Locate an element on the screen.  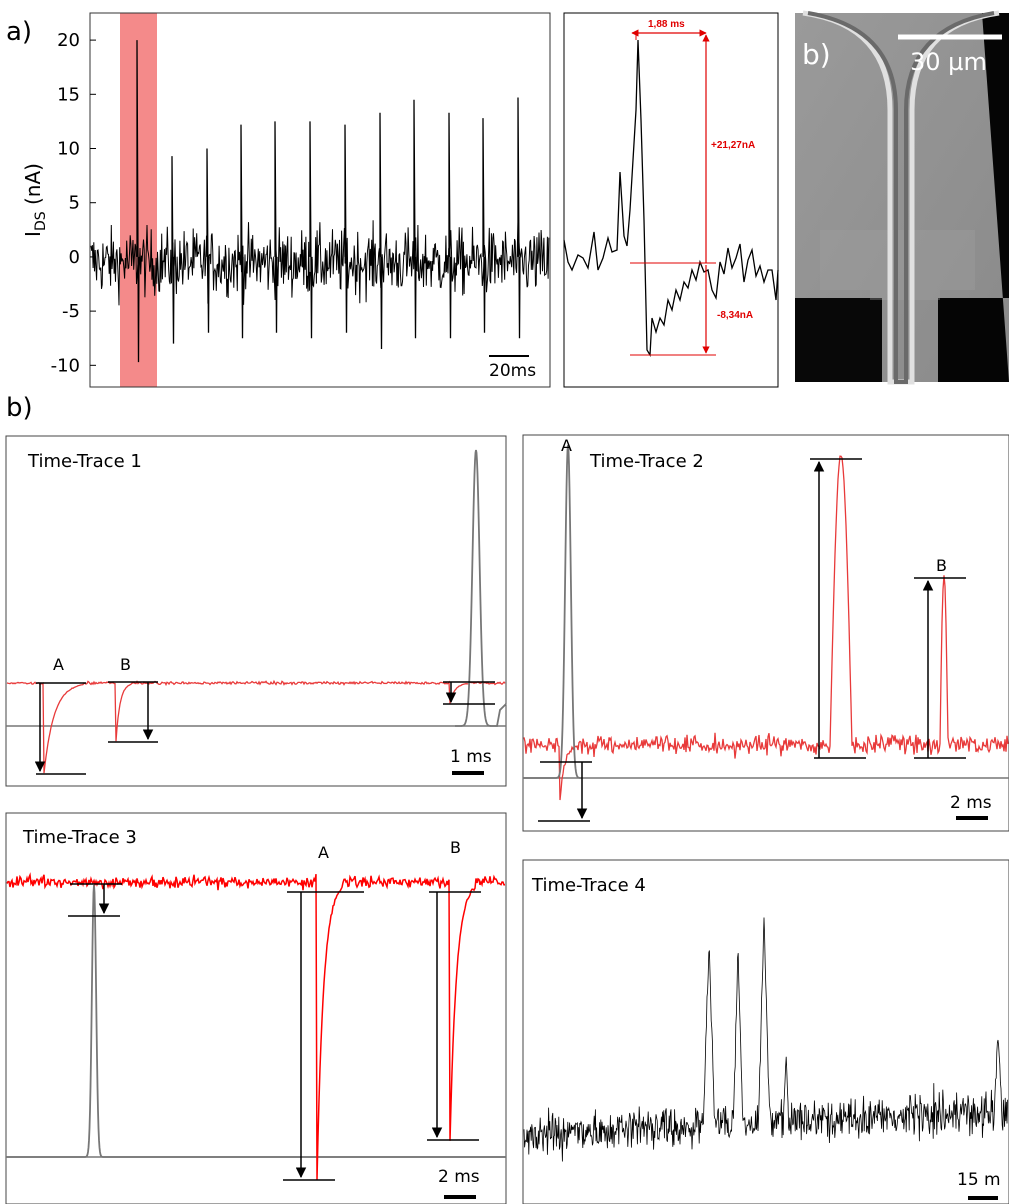
tt1-frame is located at coordinates (256, 611).